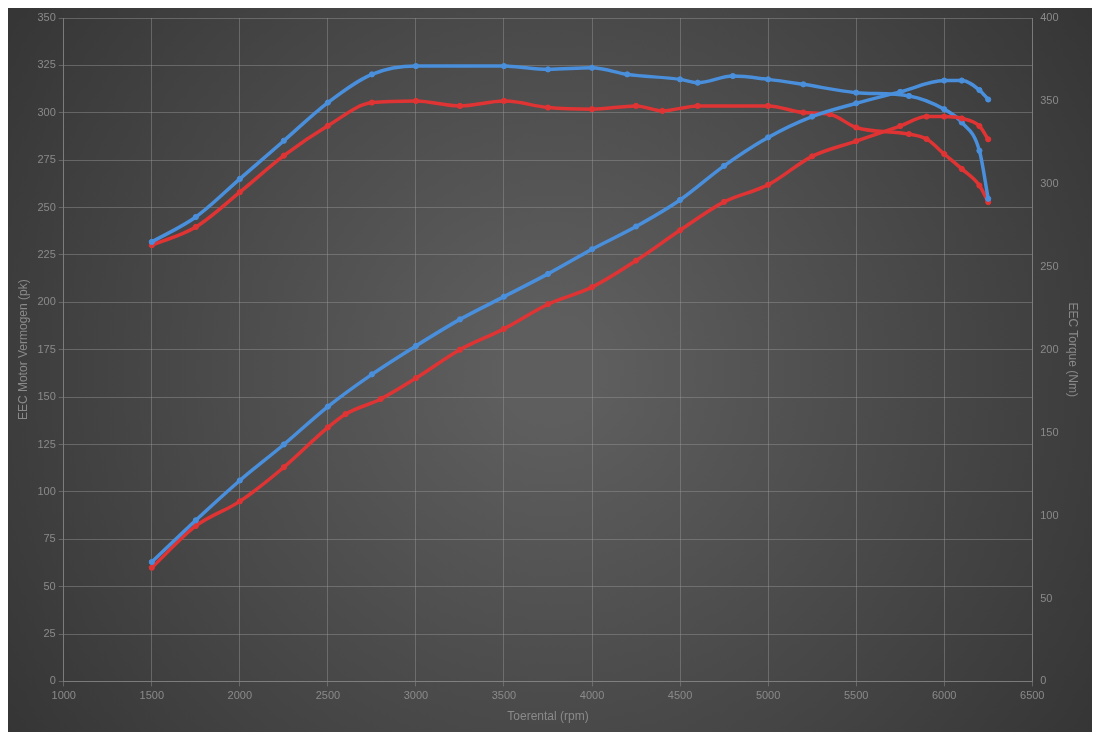 The width and height of the screenshot is (1100, 740). What do you see at coordinates (1049, 99) in the screenshot?
I see `y2-tick-label: 350` at bounding box center [1049, 99].